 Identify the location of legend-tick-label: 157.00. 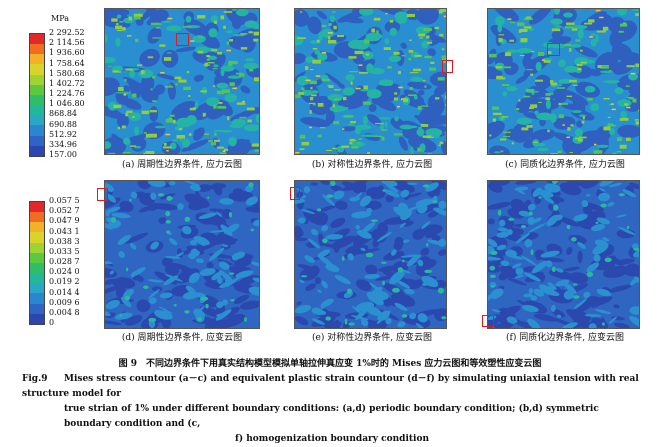
(63, 155).